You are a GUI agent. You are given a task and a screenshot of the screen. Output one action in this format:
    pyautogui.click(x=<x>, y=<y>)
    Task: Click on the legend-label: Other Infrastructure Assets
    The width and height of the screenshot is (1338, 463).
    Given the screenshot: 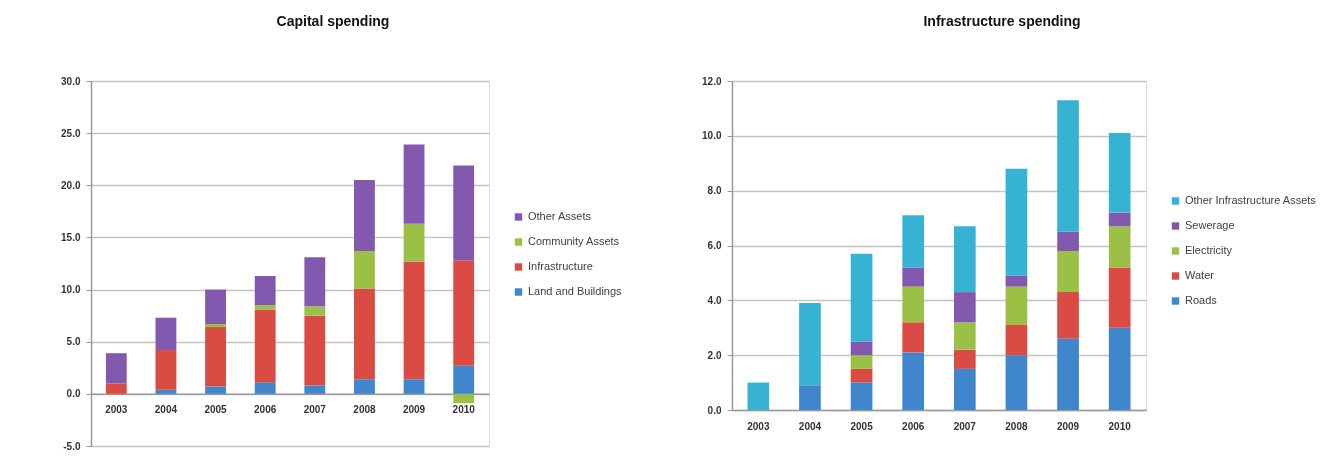 What is the action you would take?
    pyautogui.click(x=1251, y=200)
    